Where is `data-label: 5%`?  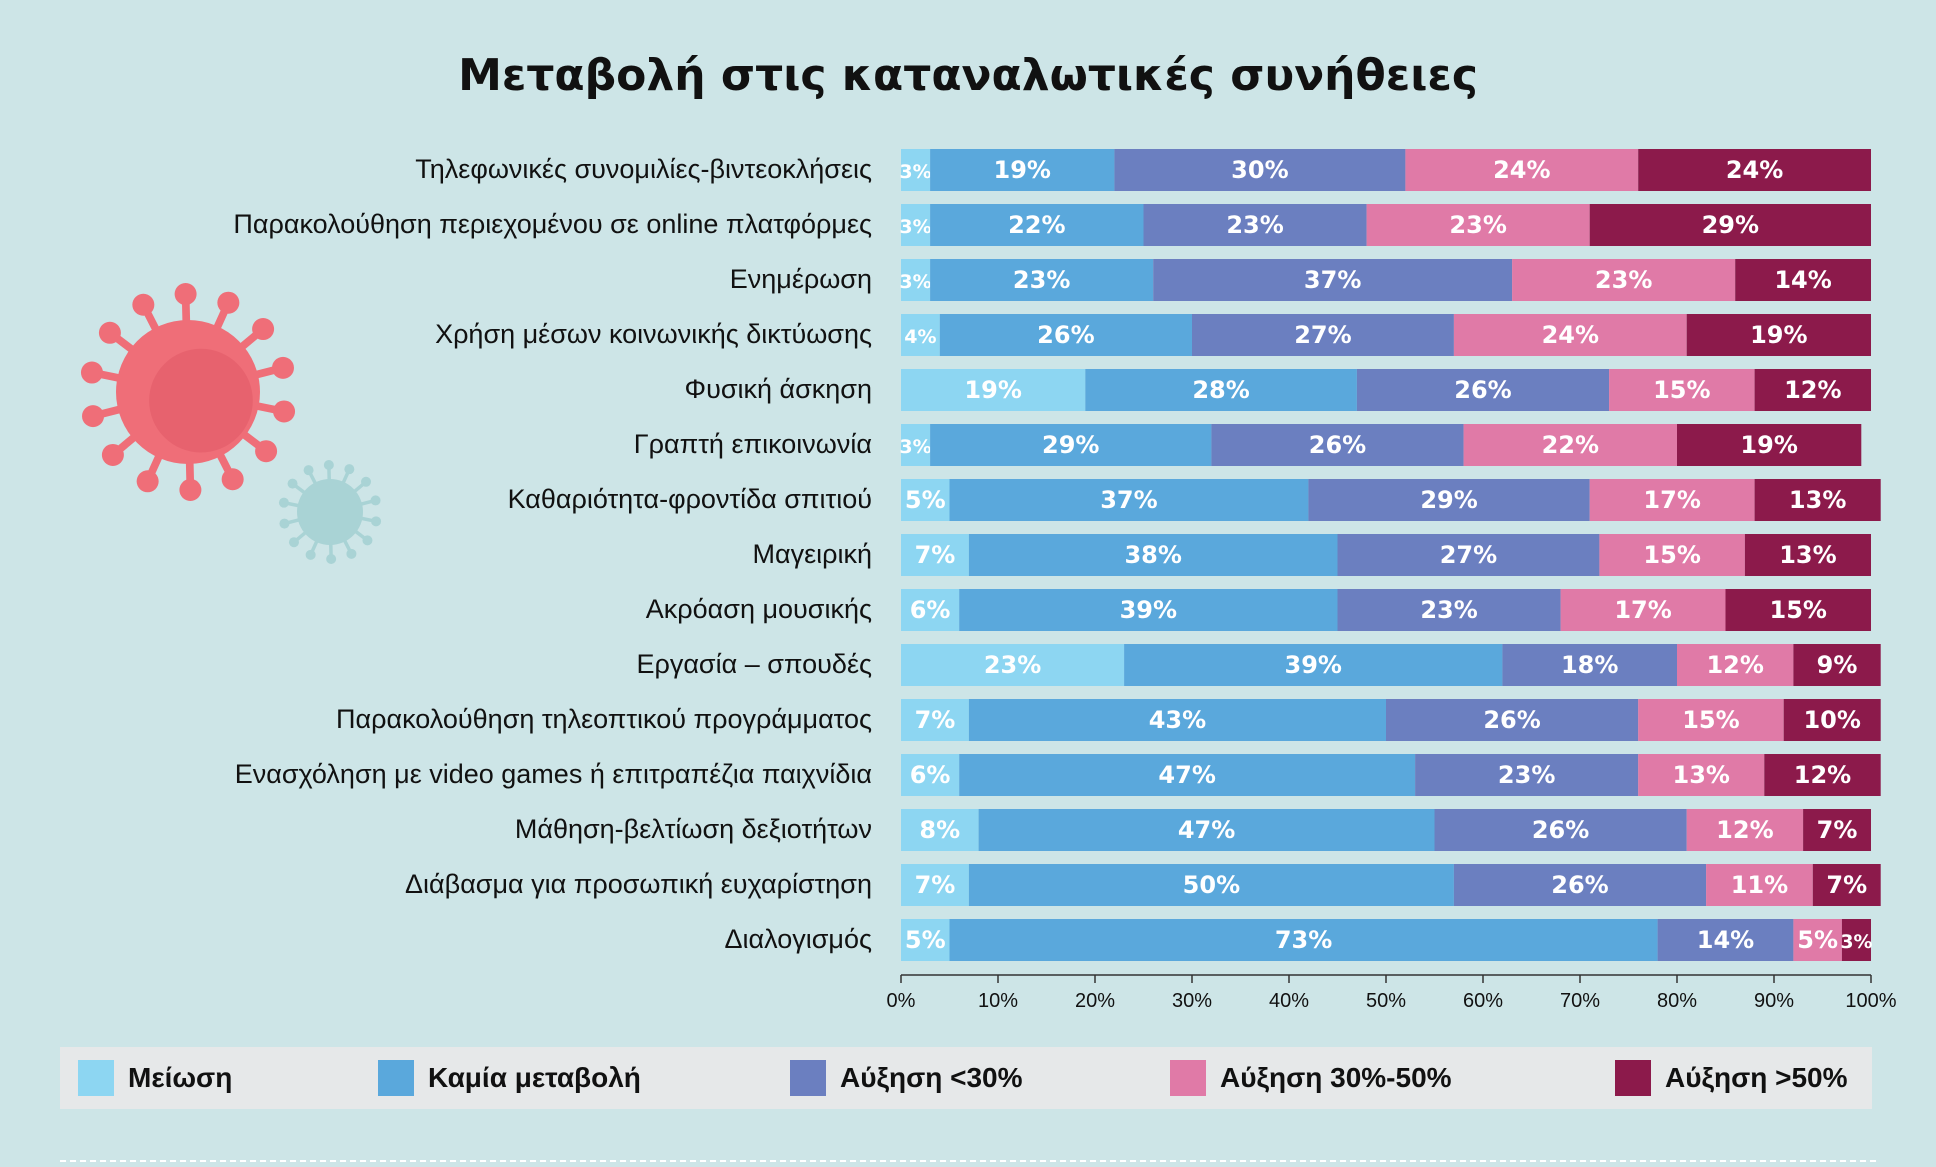
data-label: 5% is located at coordinates (925, 940).